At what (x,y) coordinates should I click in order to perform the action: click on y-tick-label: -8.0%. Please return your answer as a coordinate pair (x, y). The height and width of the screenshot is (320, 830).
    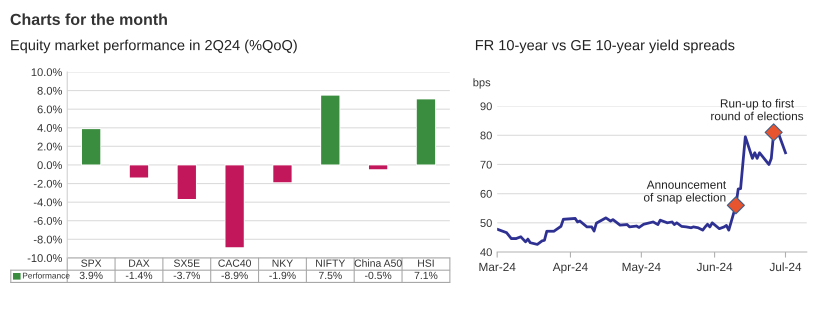
    Looking at the image, I should click on (48, 240).